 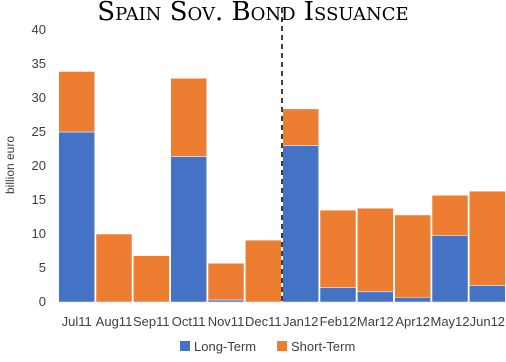 I want to click on bar-short-term-nov11, so click(x=226, y=281).